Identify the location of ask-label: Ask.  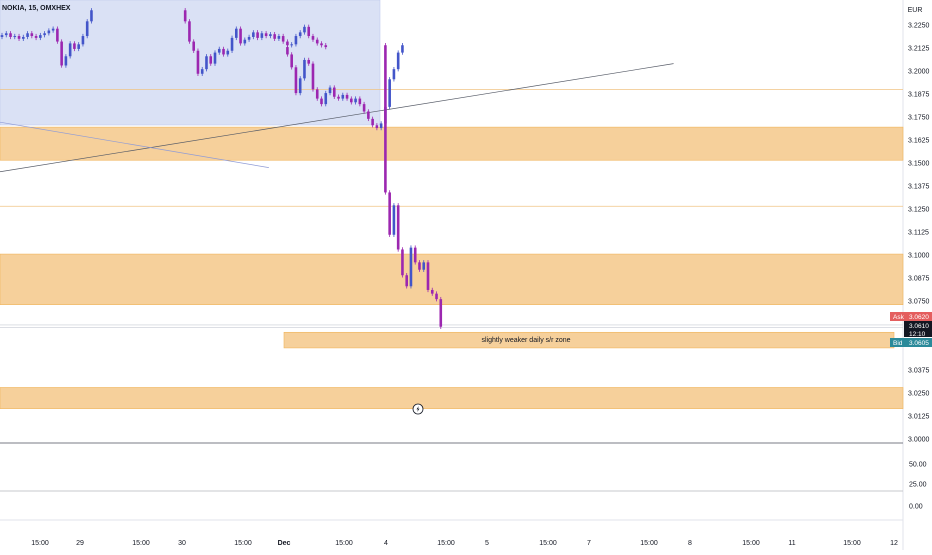
(899, 317).